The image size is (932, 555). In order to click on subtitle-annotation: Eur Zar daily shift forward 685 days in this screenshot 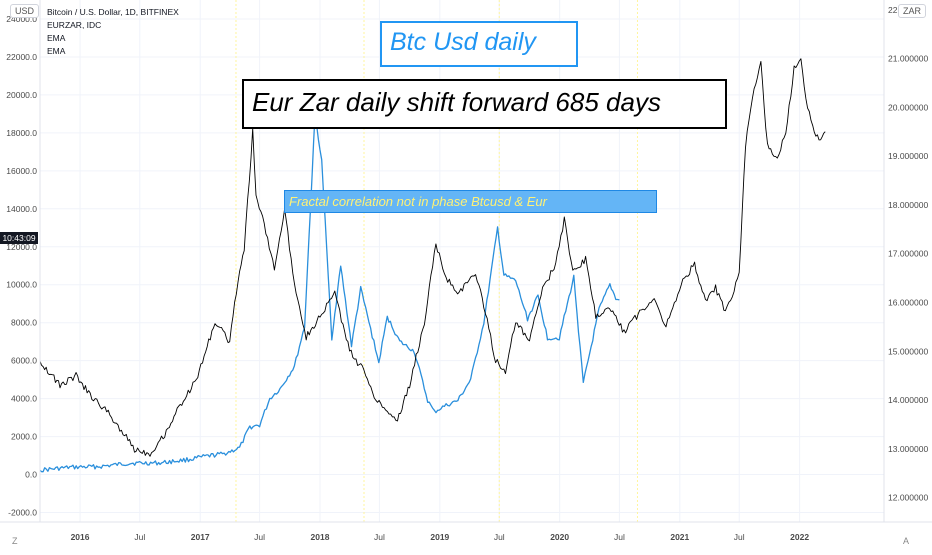, I will do `click(484, 104)`.